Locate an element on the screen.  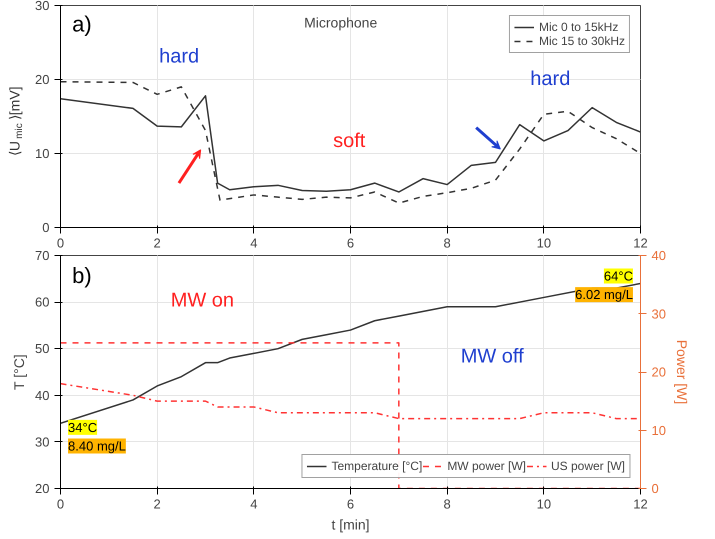
legend-label: MW power [W] is located at coordinates (486, 466).